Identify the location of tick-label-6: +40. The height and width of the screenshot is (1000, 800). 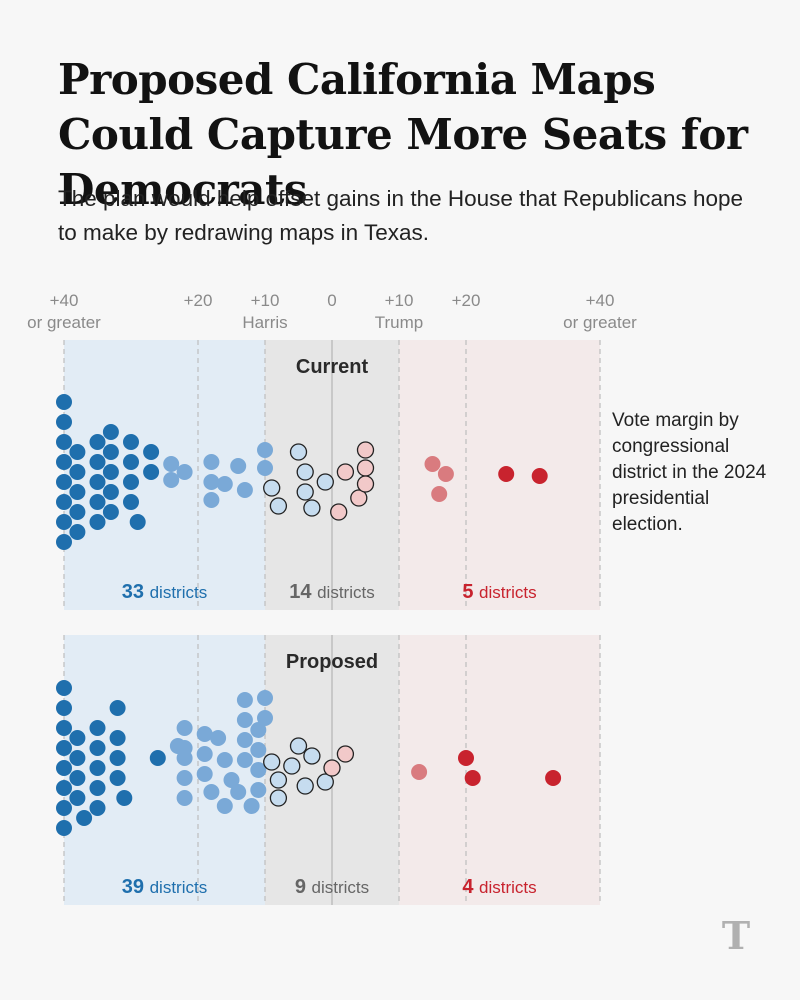
(600, 300).